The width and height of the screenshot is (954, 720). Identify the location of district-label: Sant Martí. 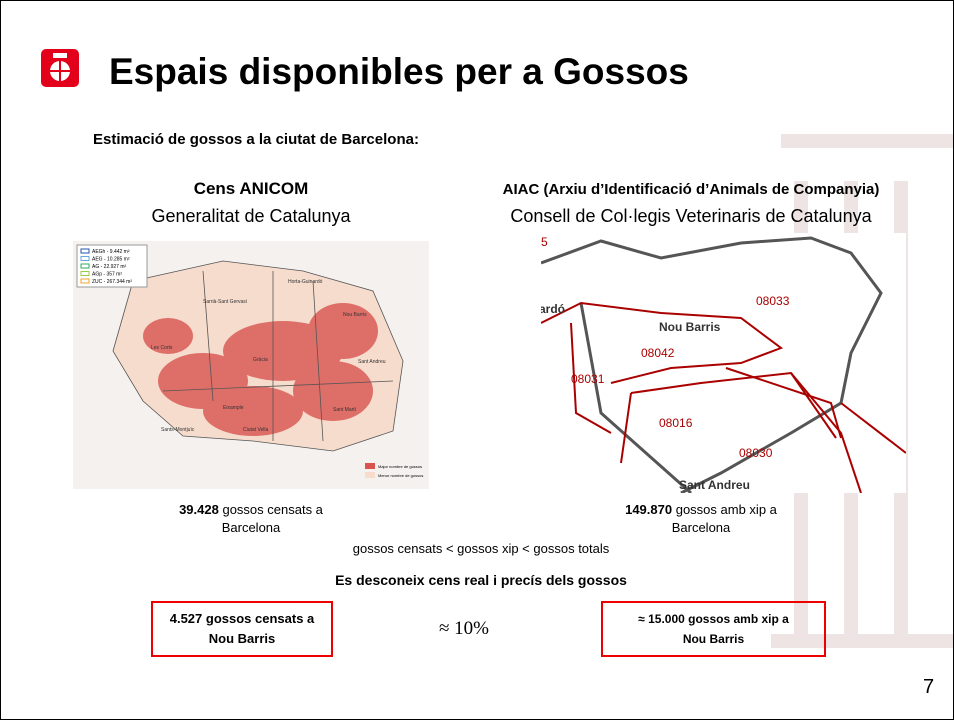
(345, 410).